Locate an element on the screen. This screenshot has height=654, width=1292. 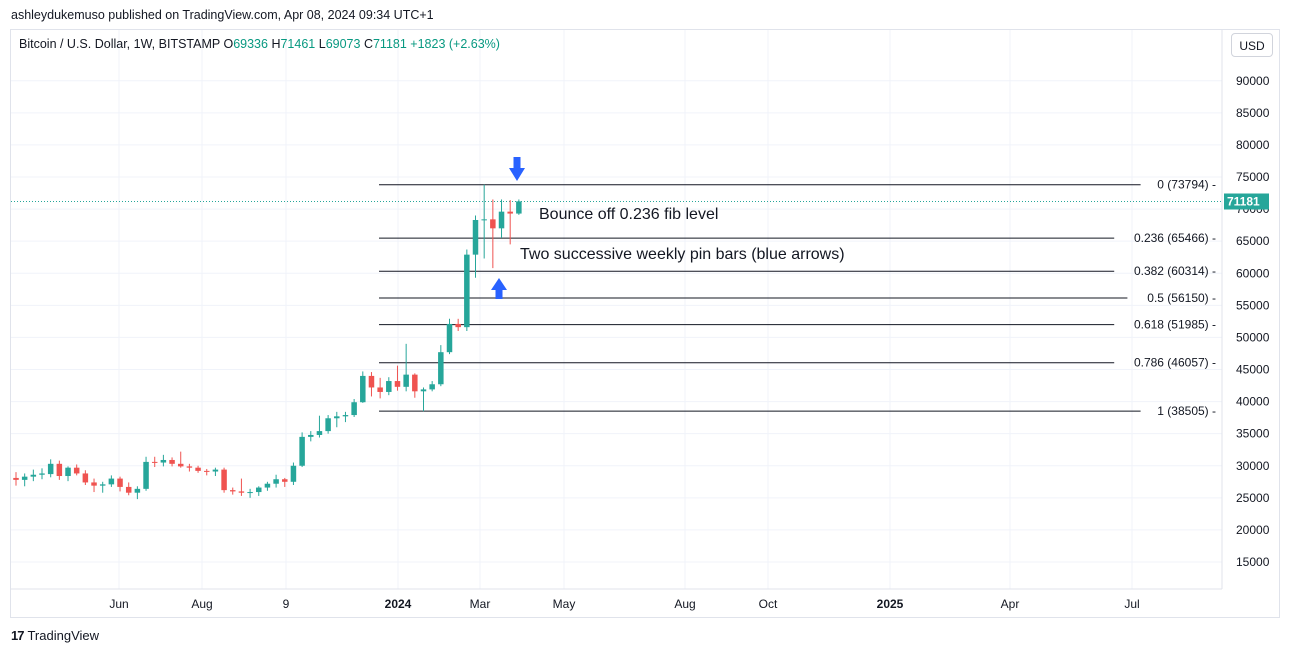
close-label: C is located at coordinates (368, 44).